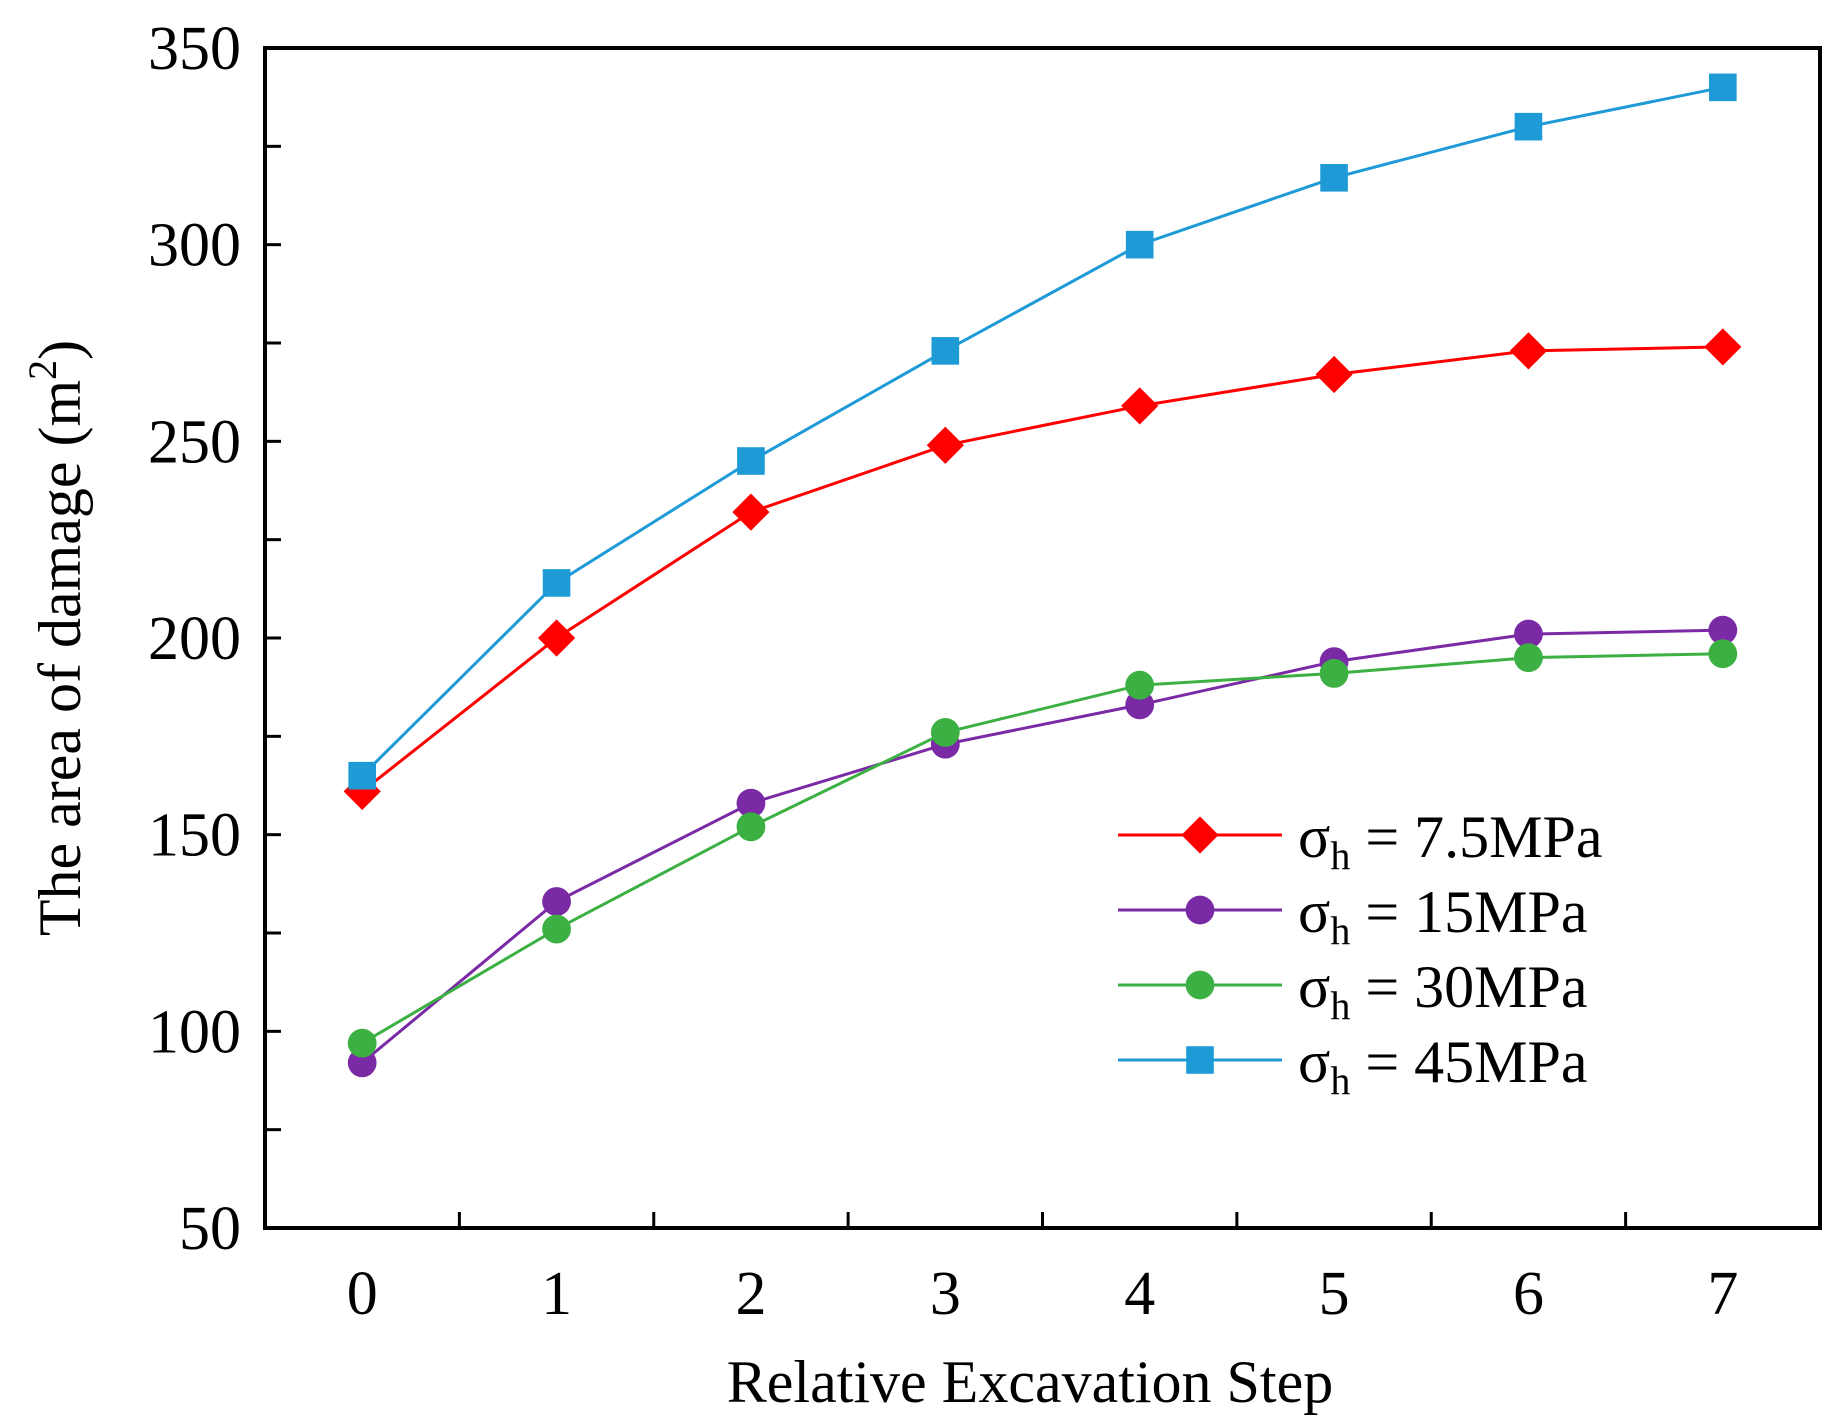 The height and width of the screenshot is (1428, 1831). I want to click on y-axis-title-main: The area of damage (m, so click(60, 658).